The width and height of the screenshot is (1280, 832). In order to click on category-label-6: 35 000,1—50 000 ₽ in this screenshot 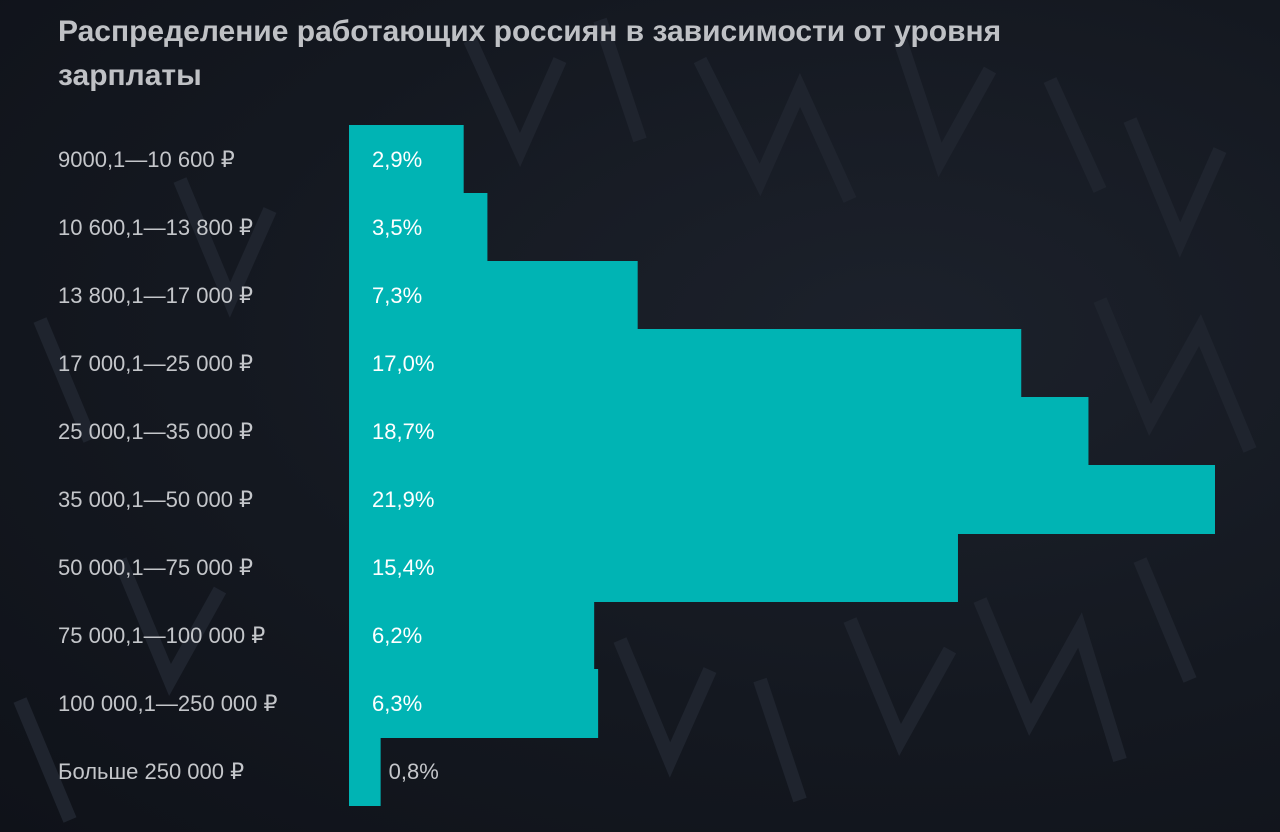, I will do `click(155, 499)`.